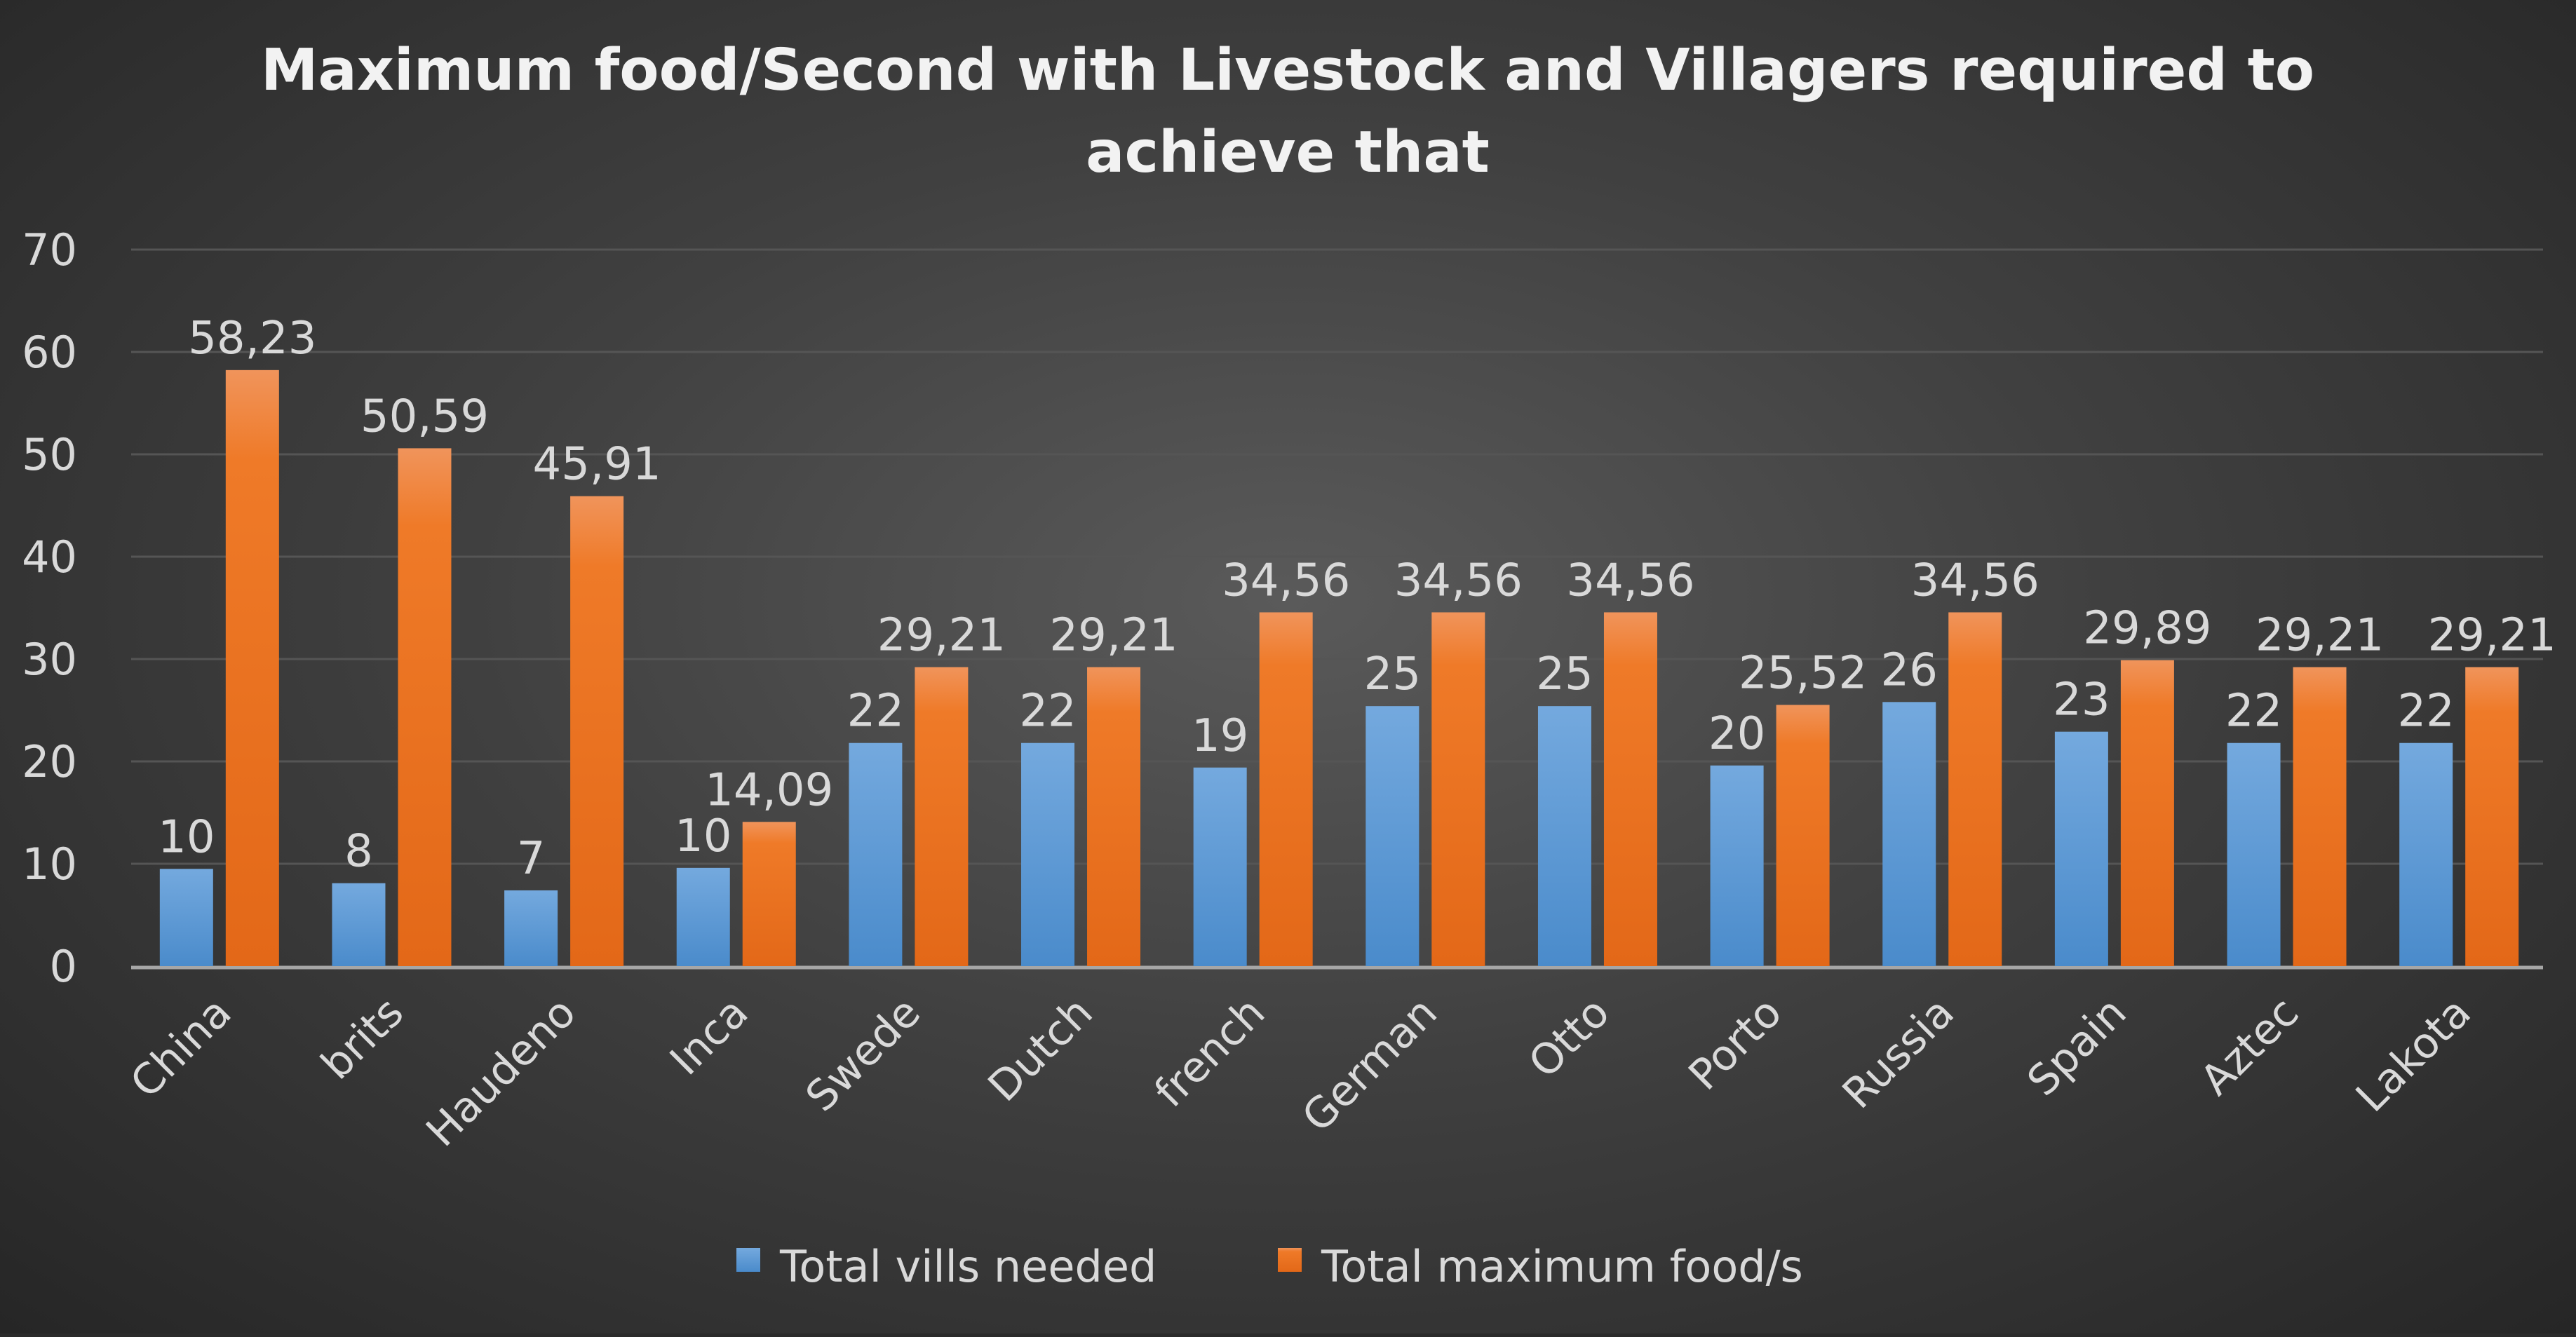  I want to click on x-tick-label: Inca, so click(709, 1036).